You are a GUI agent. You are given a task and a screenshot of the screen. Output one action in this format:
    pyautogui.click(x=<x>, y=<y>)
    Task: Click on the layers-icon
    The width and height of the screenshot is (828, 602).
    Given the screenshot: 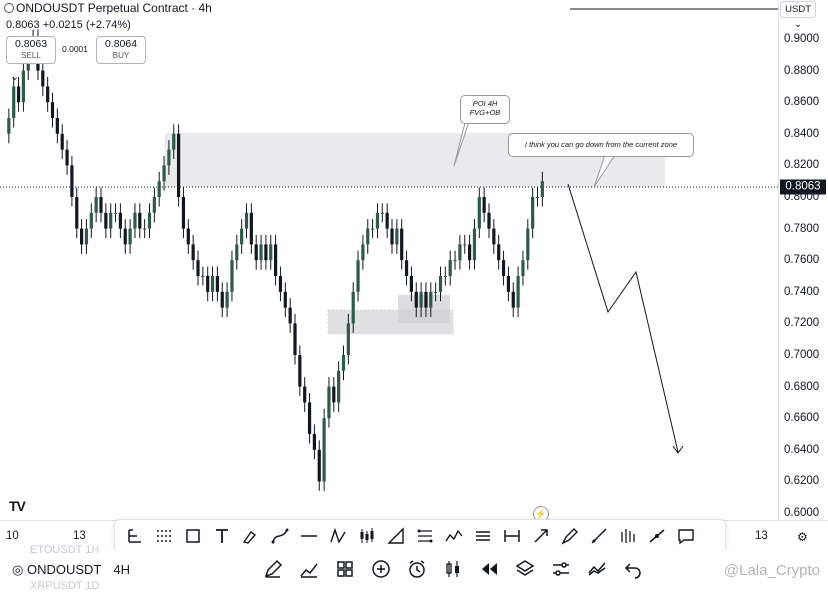 What is the action you would take?
    pyautogui.click(x=525, y=569)
    